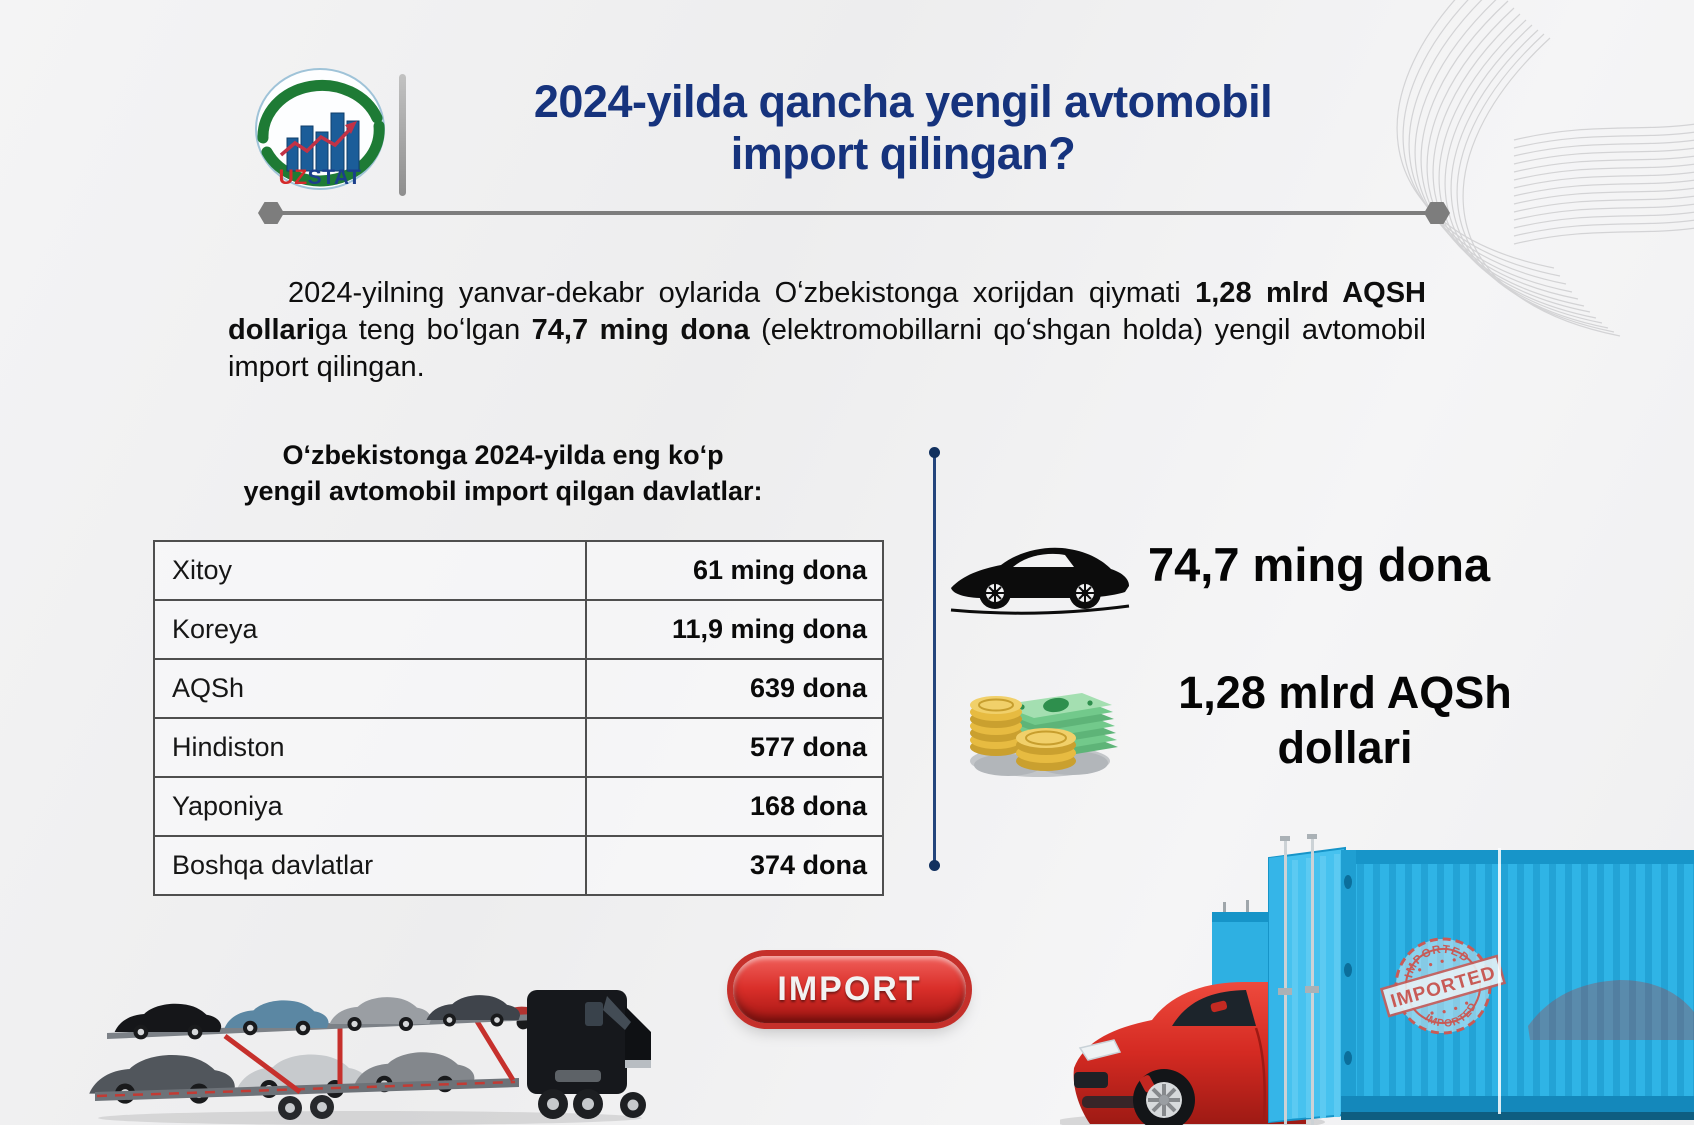 This screenshot has width=1694, height=1125. I want to click on table-row: Yaponiya 168 dona, so click(518, 807).